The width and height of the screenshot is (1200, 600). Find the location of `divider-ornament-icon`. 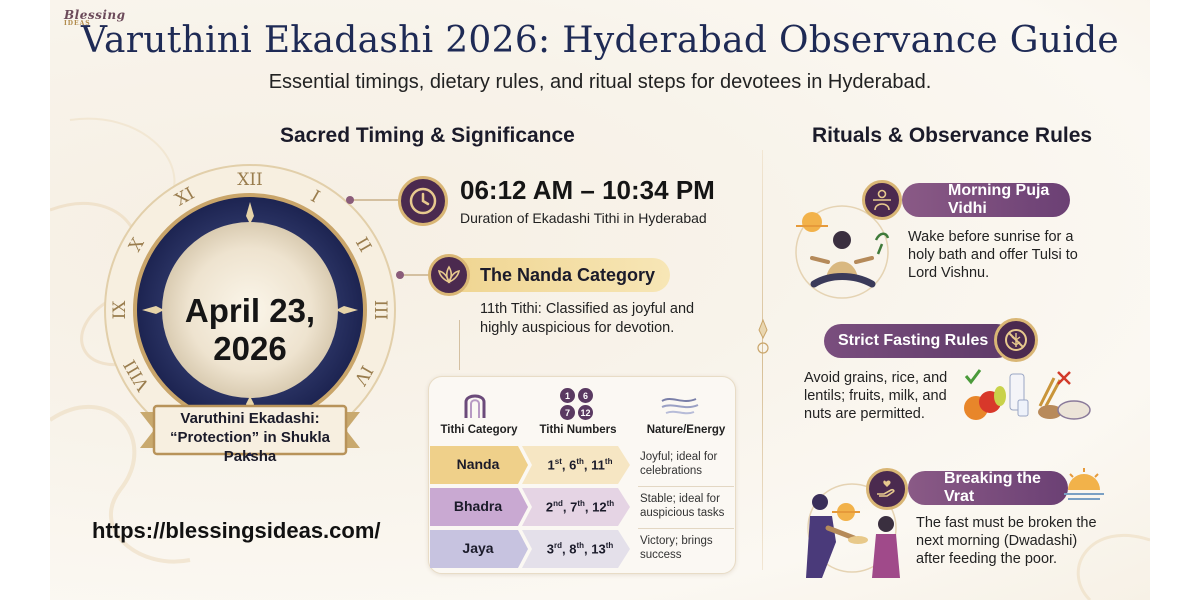

divider-ornament-icon is located at coordinates (763, 336).